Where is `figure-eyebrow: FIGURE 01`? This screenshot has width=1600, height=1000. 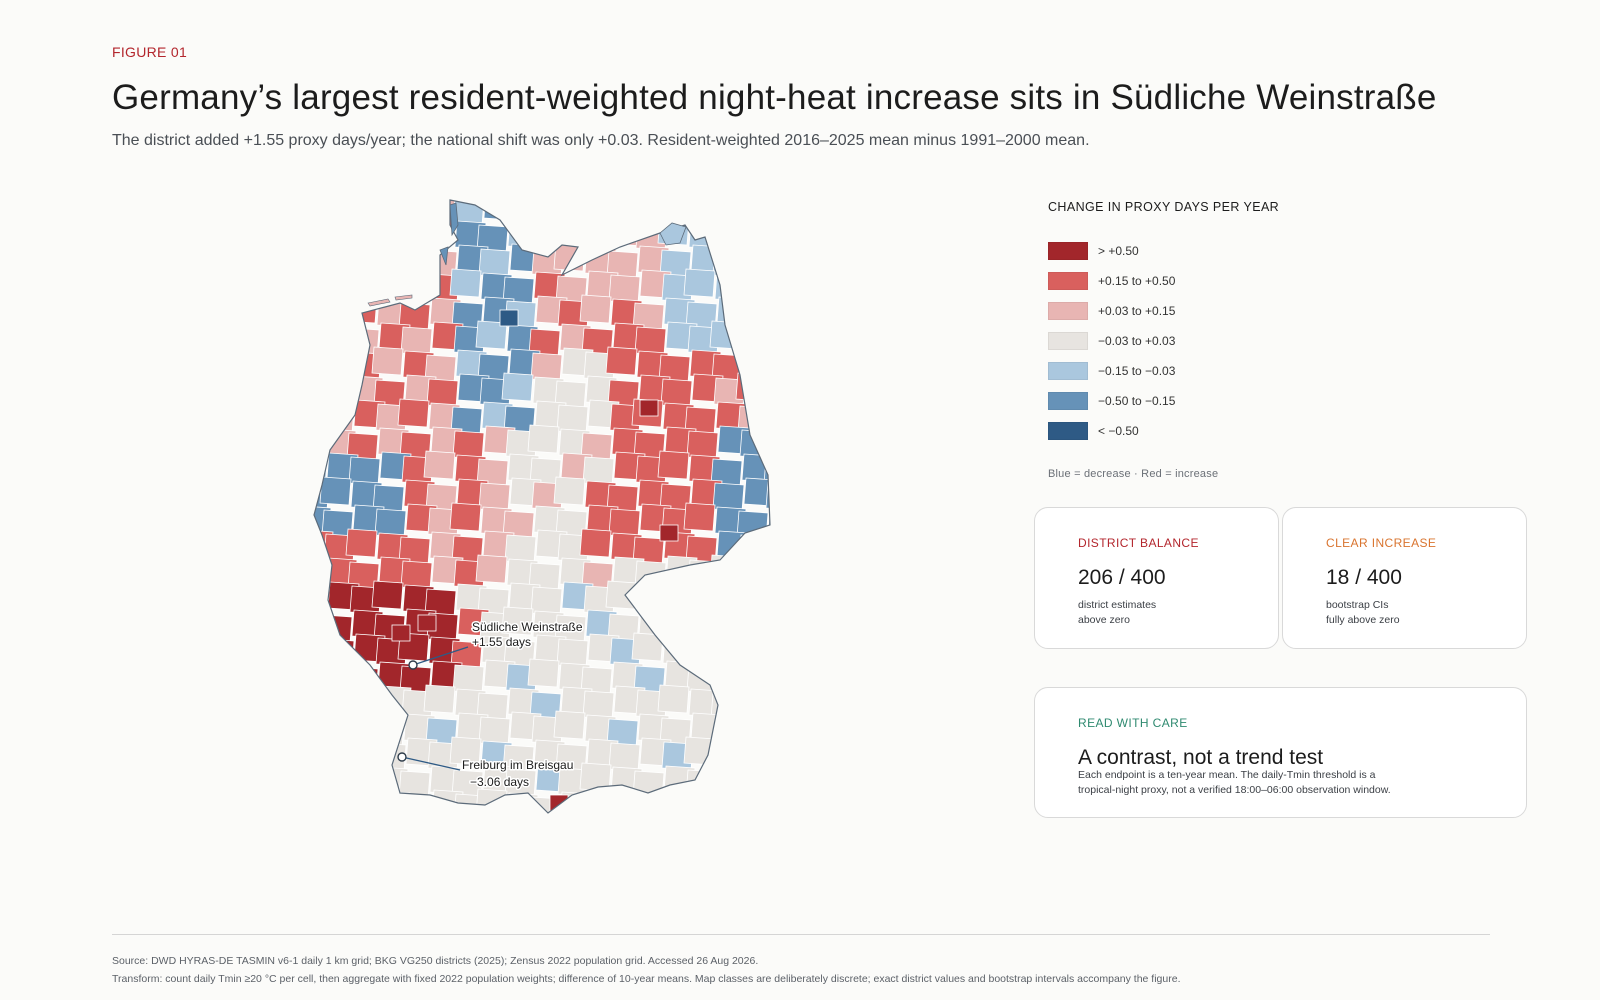 figure-eyebrow: FIGURE 01 is located at coordinates (150, 52).